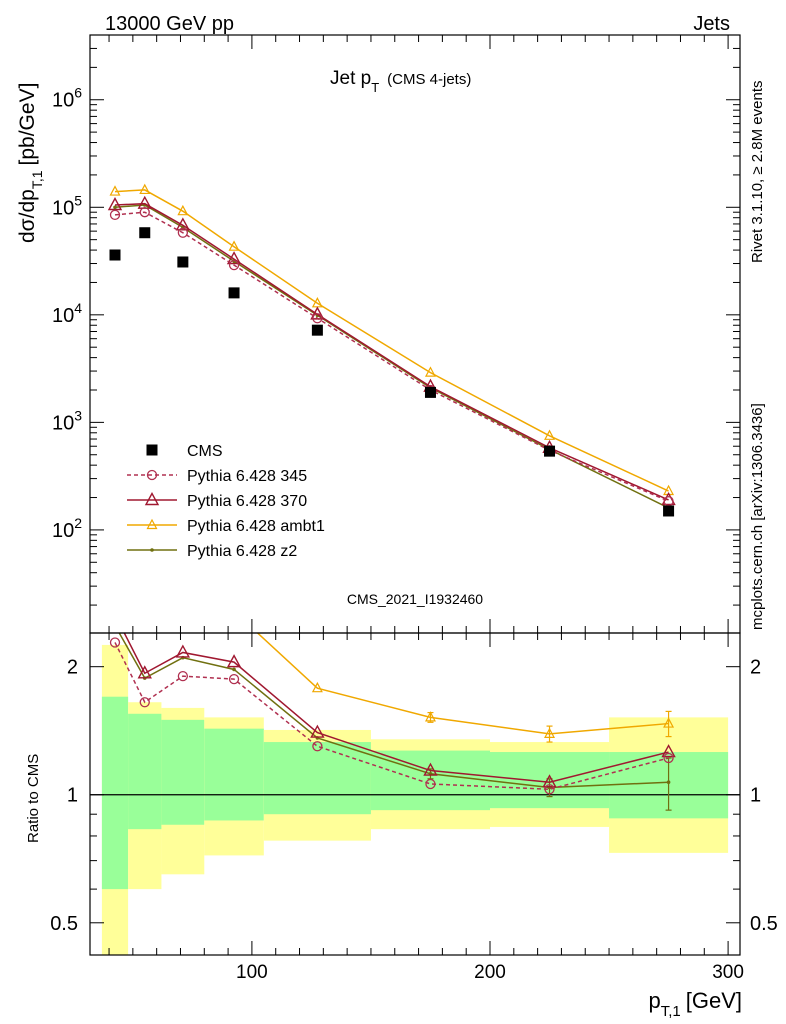 The width and height of the screenshot is (786, 1024). Describe the element at coordinates (27, 124) in the screenshot. I see `y-axis-title-unit: [pb/GeV]` at that location.